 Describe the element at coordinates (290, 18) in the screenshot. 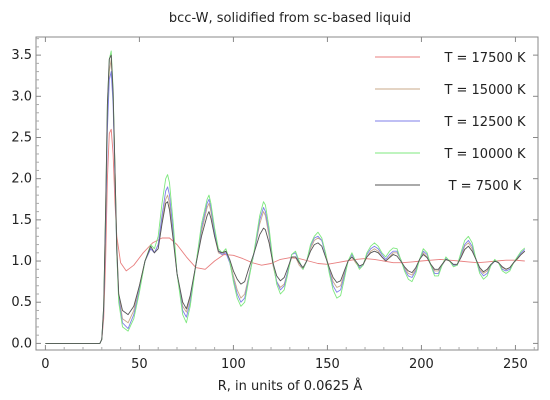

I see `chart-title: bcc-W, solidified from sc-based liquid` at that location.